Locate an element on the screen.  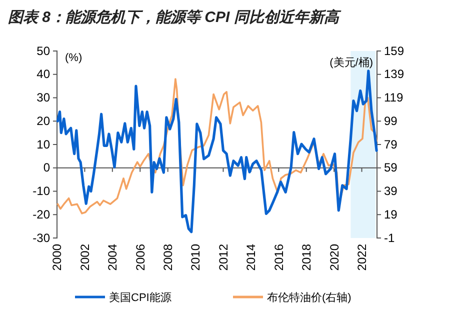
x-tick-label: 2012 is located at coordinates (223, 257).